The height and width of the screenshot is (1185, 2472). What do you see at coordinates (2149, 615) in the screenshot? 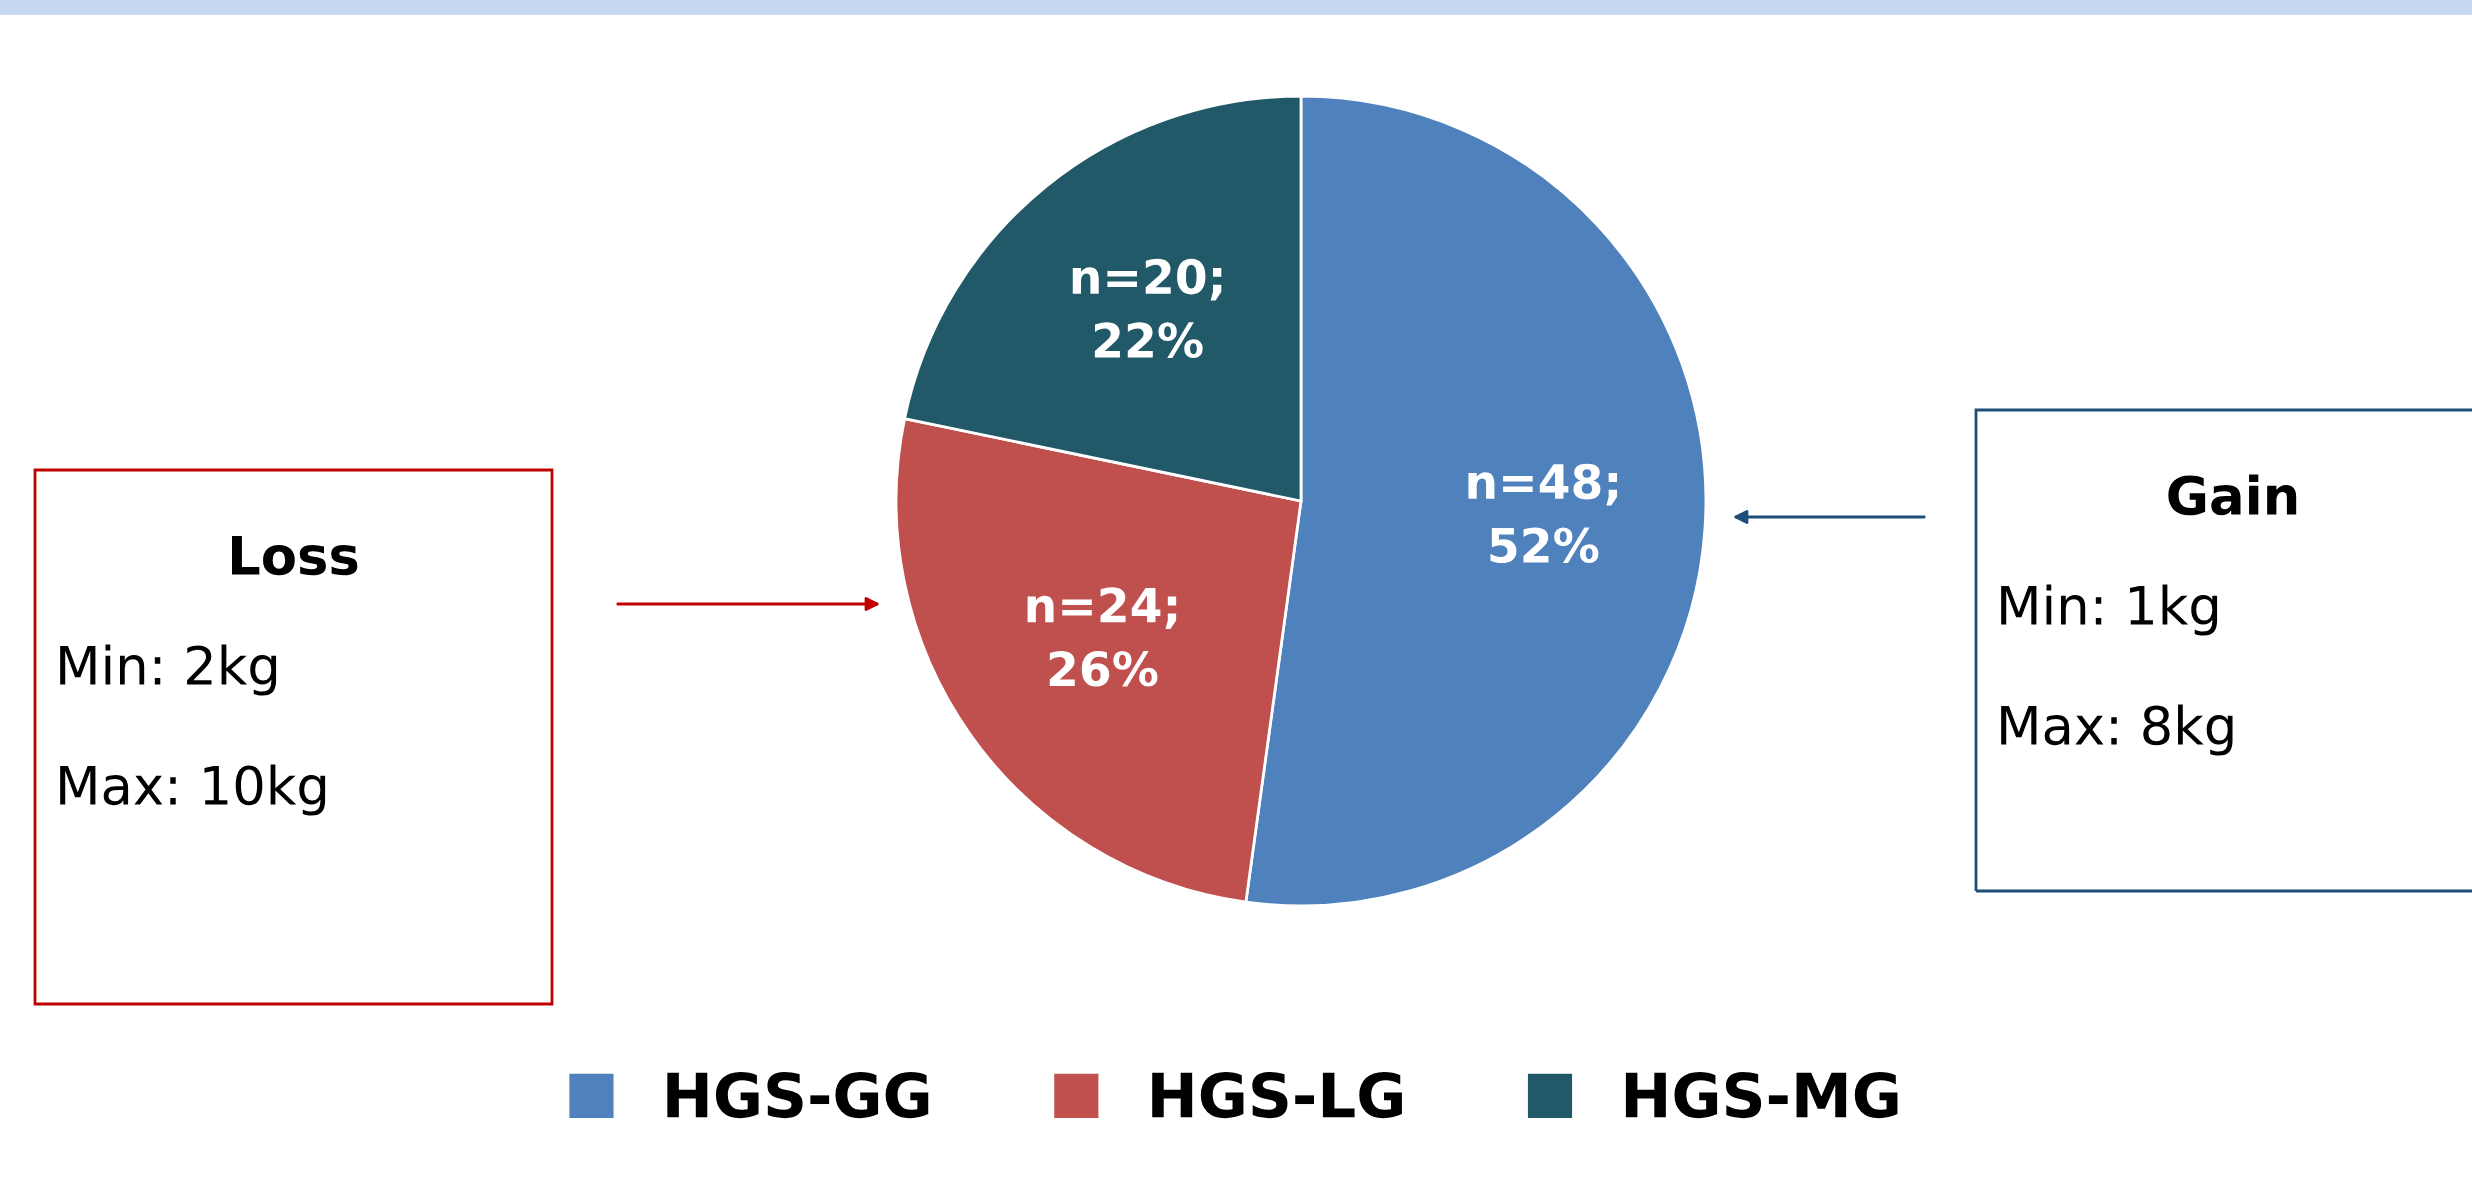
I see `text: Gain Min: 1kg Max: 8kg` at bounding box center [2149, 615].